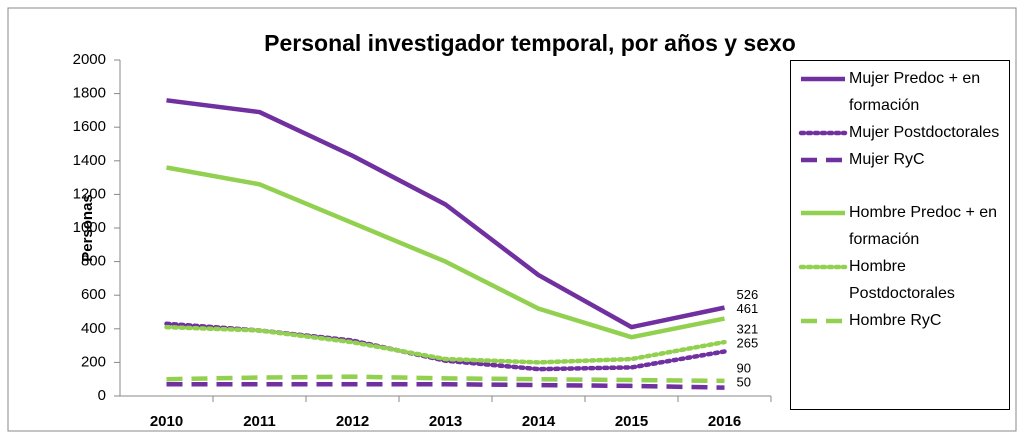  Describe the element at coordinates (748, 329) in the screenshot. I see `data-label: 321` at that location.